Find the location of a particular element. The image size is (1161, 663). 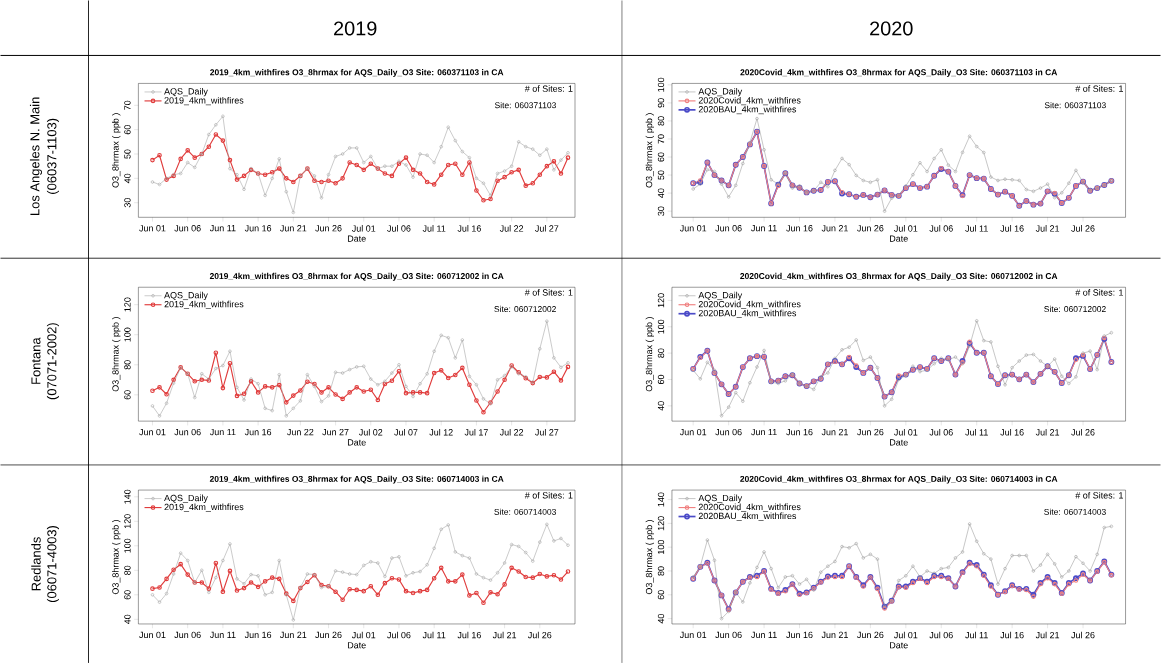

y-tick-label: 70 is located at coordinates (127, 105).